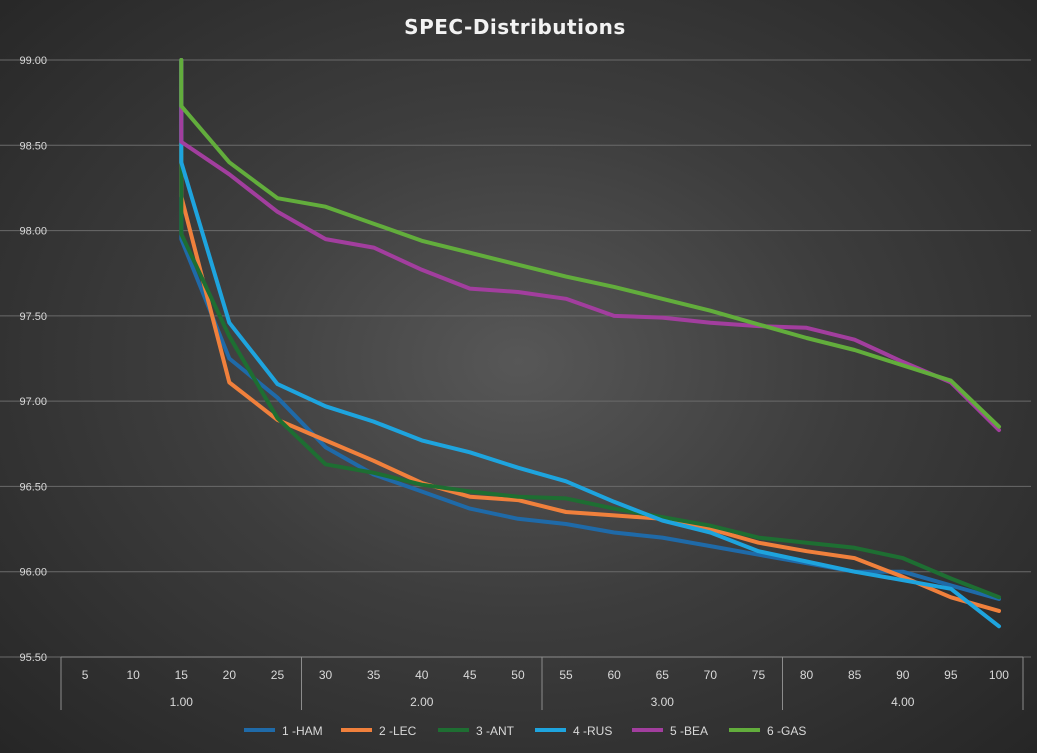 Image resolution: width=1037 pixels, height=753 pixels. I want to click on y-tick-label: 95.50, so click(33, 658).